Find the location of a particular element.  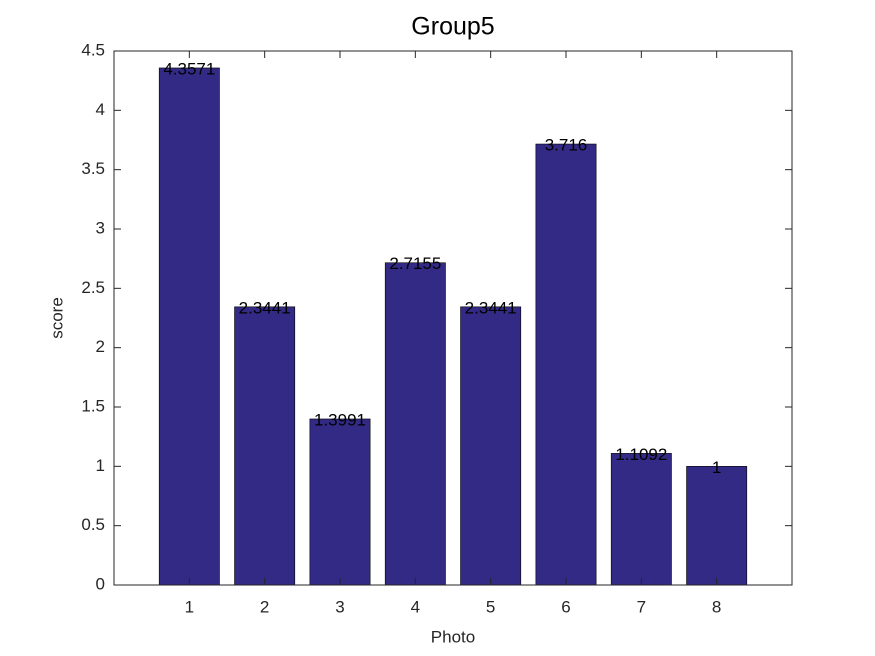

y-tick-label: 0 is located at coordinates (100, 583).